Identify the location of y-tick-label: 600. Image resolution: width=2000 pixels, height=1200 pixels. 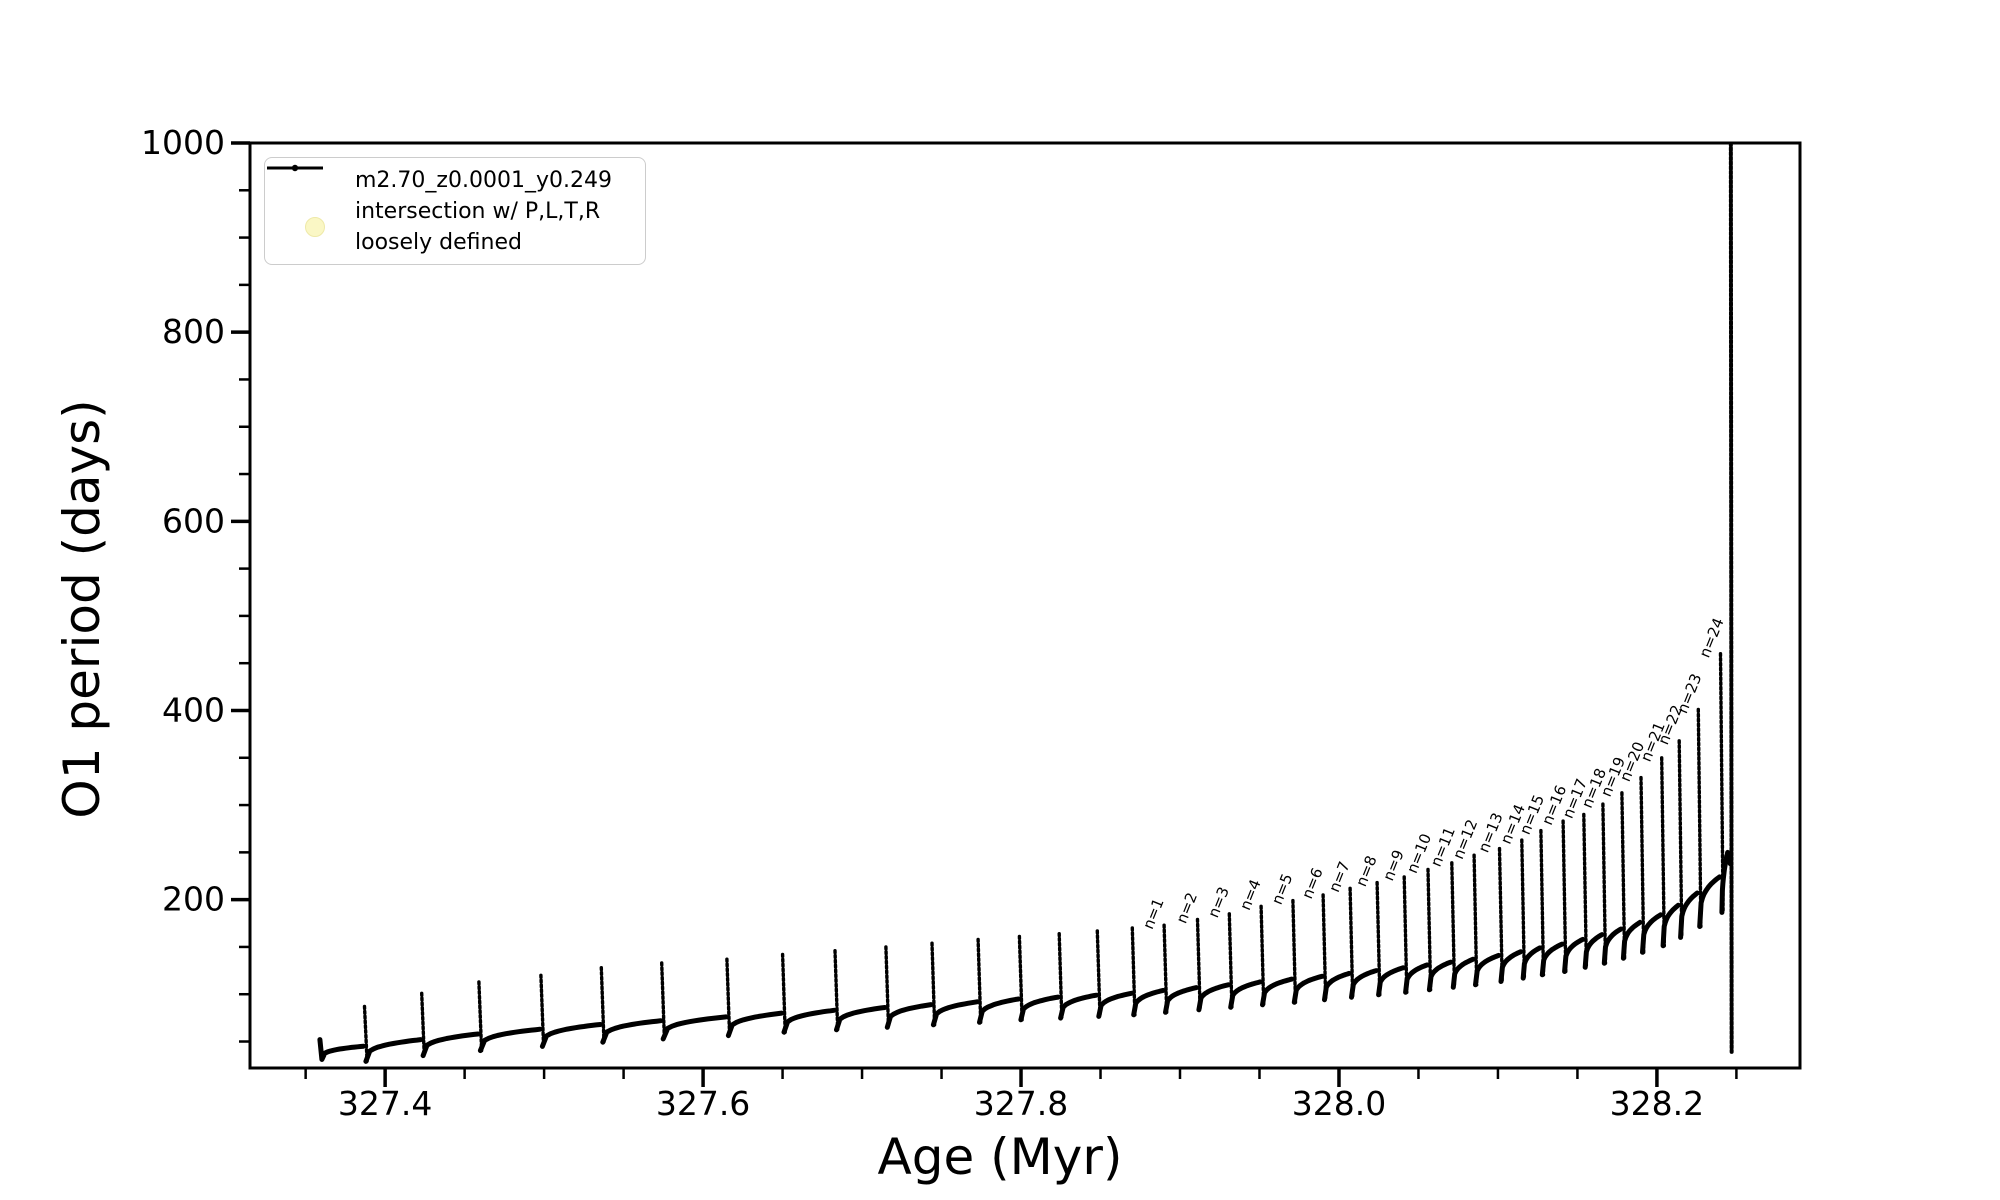
(193, 520).